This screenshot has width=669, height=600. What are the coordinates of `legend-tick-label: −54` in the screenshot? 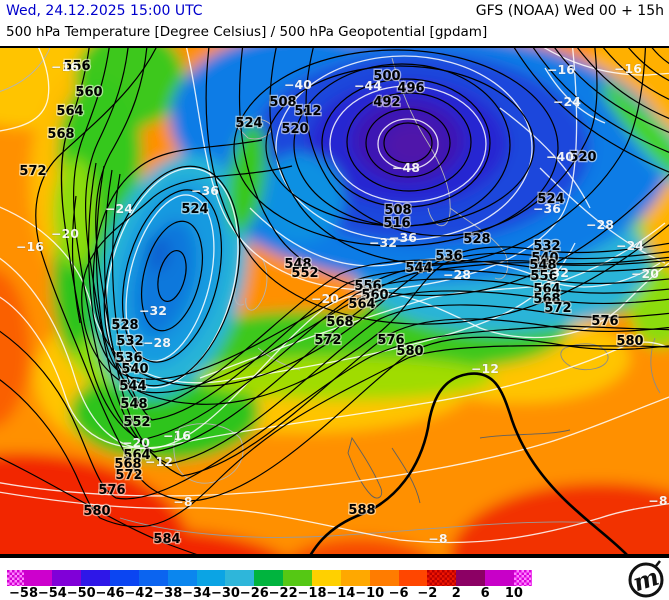 It's located at (52, 593).